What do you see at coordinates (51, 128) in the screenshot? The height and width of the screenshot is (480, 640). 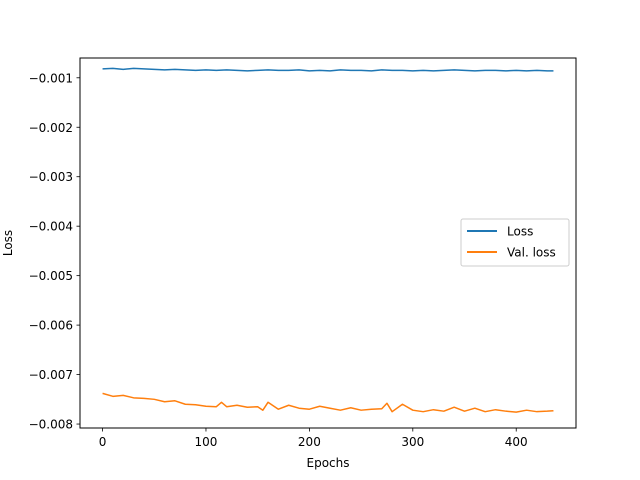 I see `y-tick-label: −0.002` at bounding box center [51, 128].